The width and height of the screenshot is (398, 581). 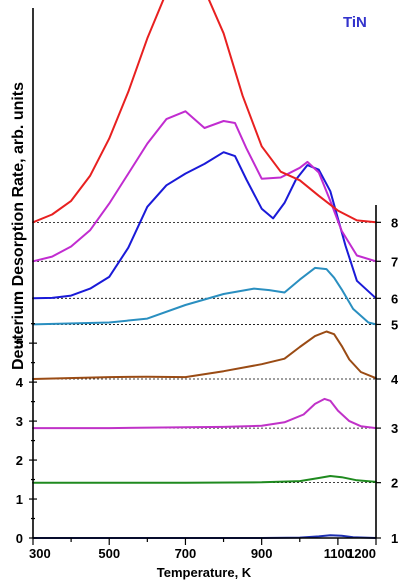 I want to click on right-label: 5, so click(x=394, y=324).